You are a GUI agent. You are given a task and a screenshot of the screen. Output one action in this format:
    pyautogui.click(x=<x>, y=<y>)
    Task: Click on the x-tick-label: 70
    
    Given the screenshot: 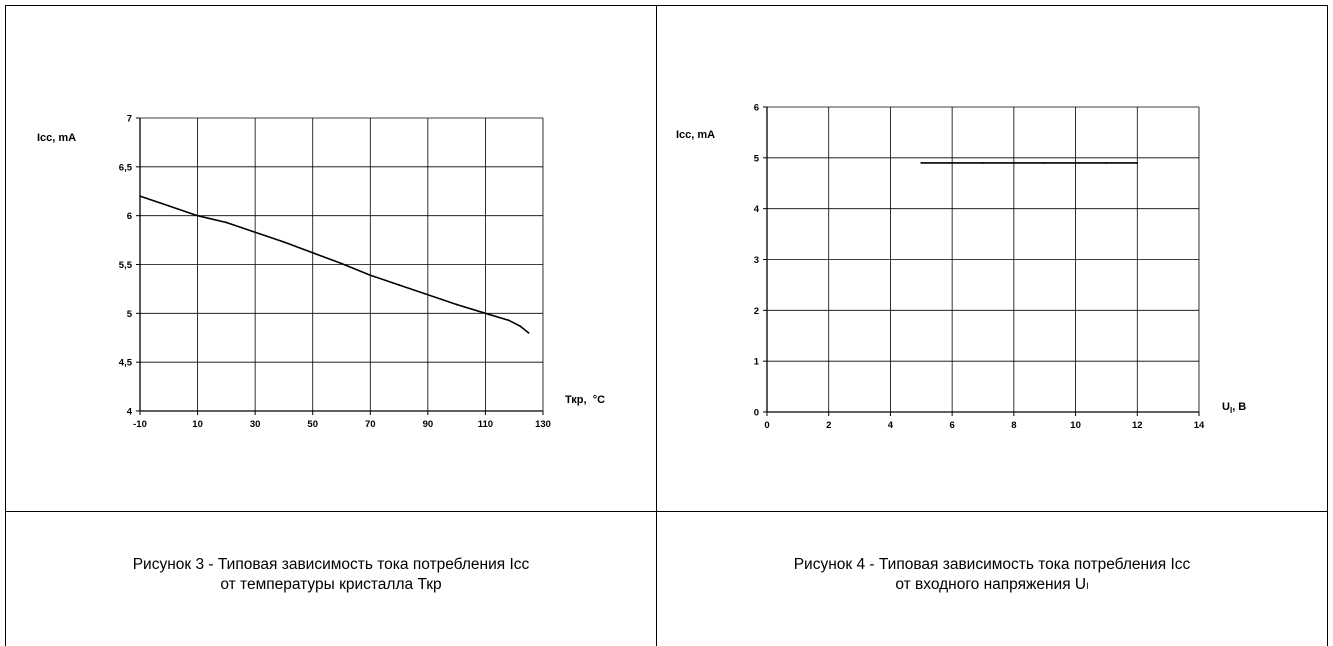 What is the action you would take?
    pyautogui.click(x=370, y=424)
    